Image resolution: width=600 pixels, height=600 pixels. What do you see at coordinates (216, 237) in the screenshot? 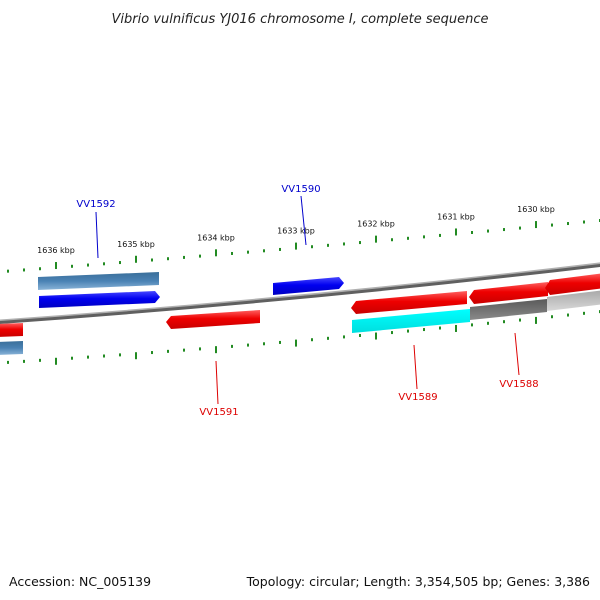
I see `scale-label: 1634 kbp` at bounding box center [216, 237].